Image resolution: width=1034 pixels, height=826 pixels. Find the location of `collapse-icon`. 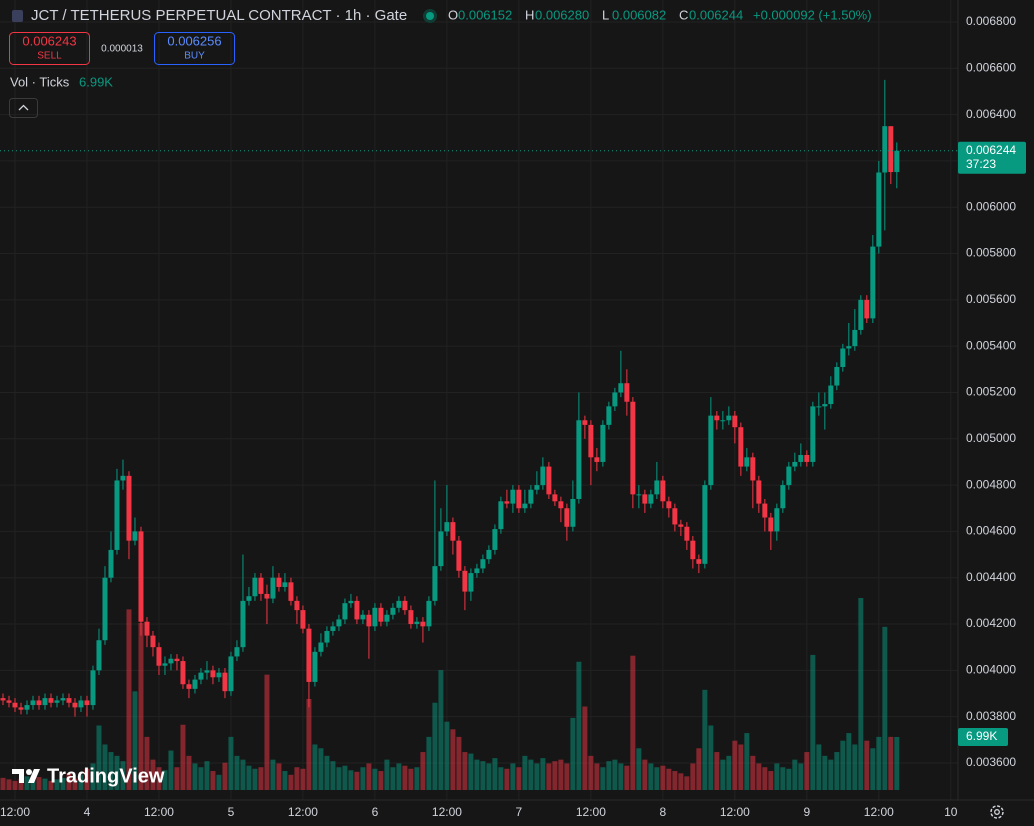

collapse-icon is located at coordinates (23, 107).